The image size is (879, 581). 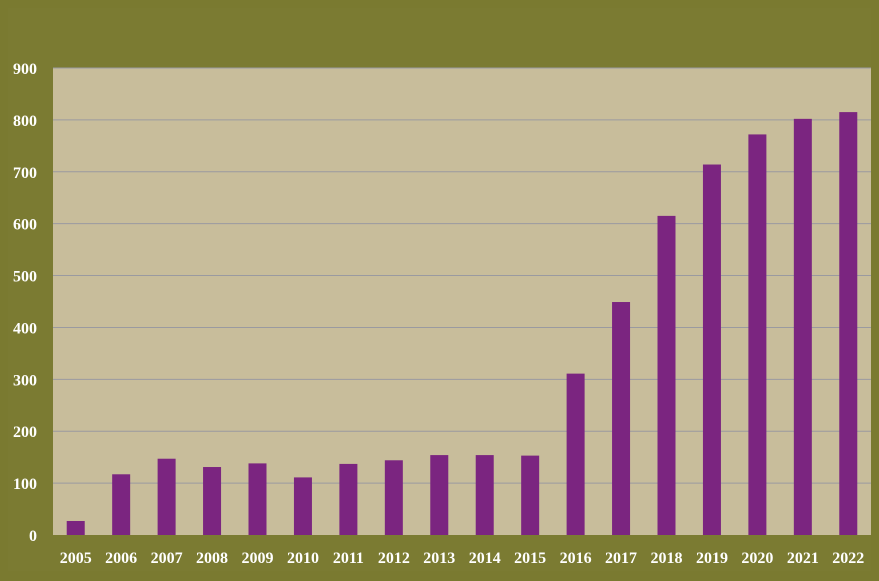 I want to click on x-tick-label: 2006, so click(x=121, y=558).